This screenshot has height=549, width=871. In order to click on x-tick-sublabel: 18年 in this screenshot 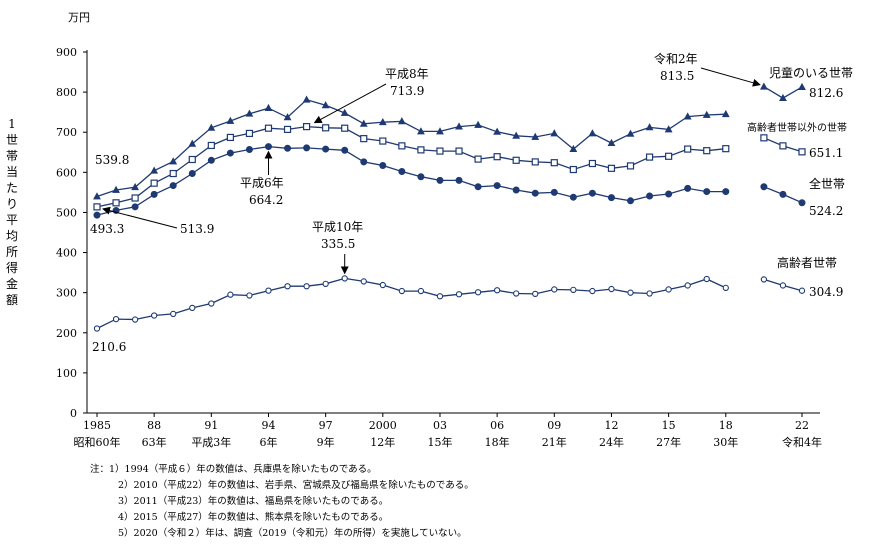, I will do `click(497, 442)`.